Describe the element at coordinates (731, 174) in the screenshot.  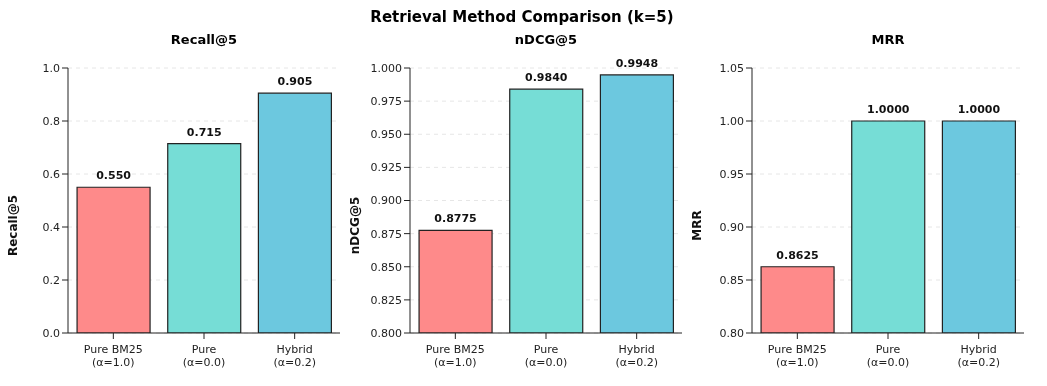
I see `y-tick-label: 0.95` at that location.